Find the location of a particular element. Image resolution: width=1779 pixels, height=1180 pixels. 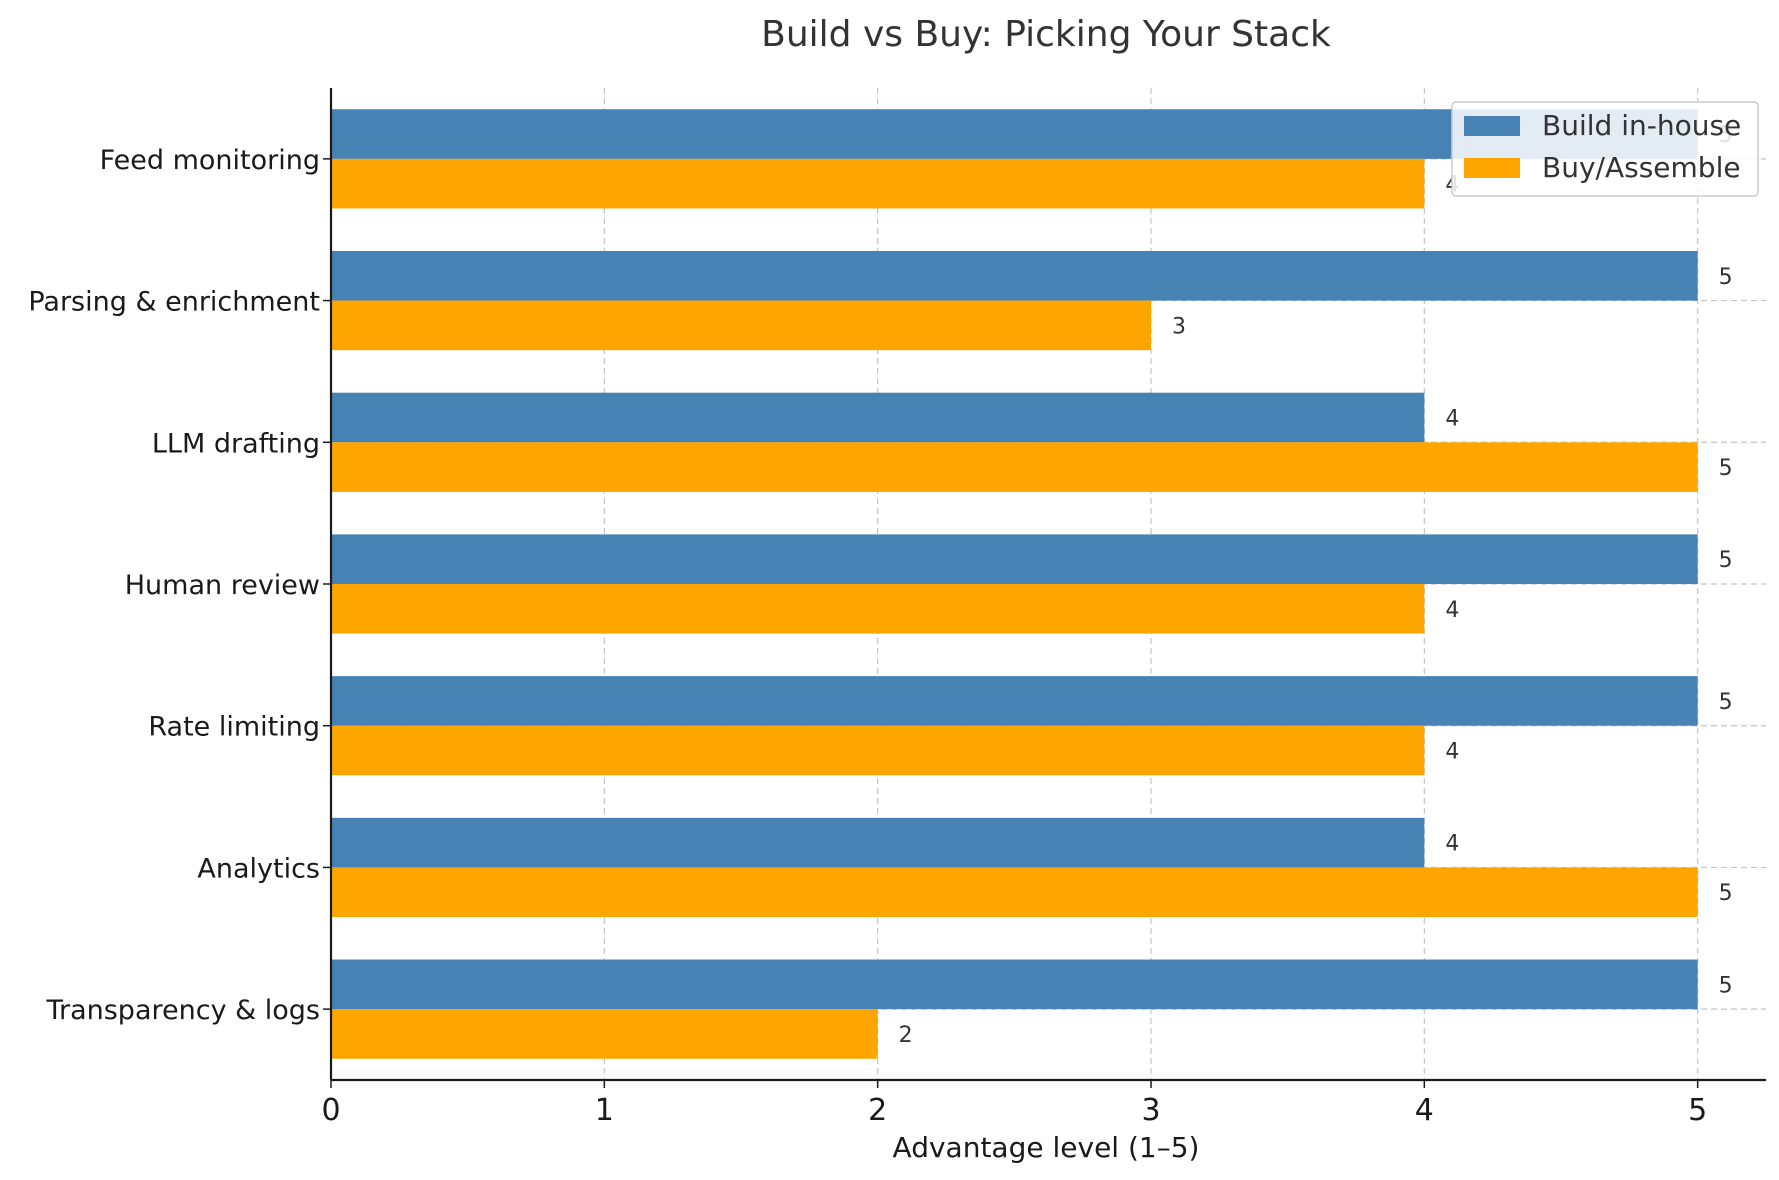

category-label: Analytics is located at coordinates (258, 868).